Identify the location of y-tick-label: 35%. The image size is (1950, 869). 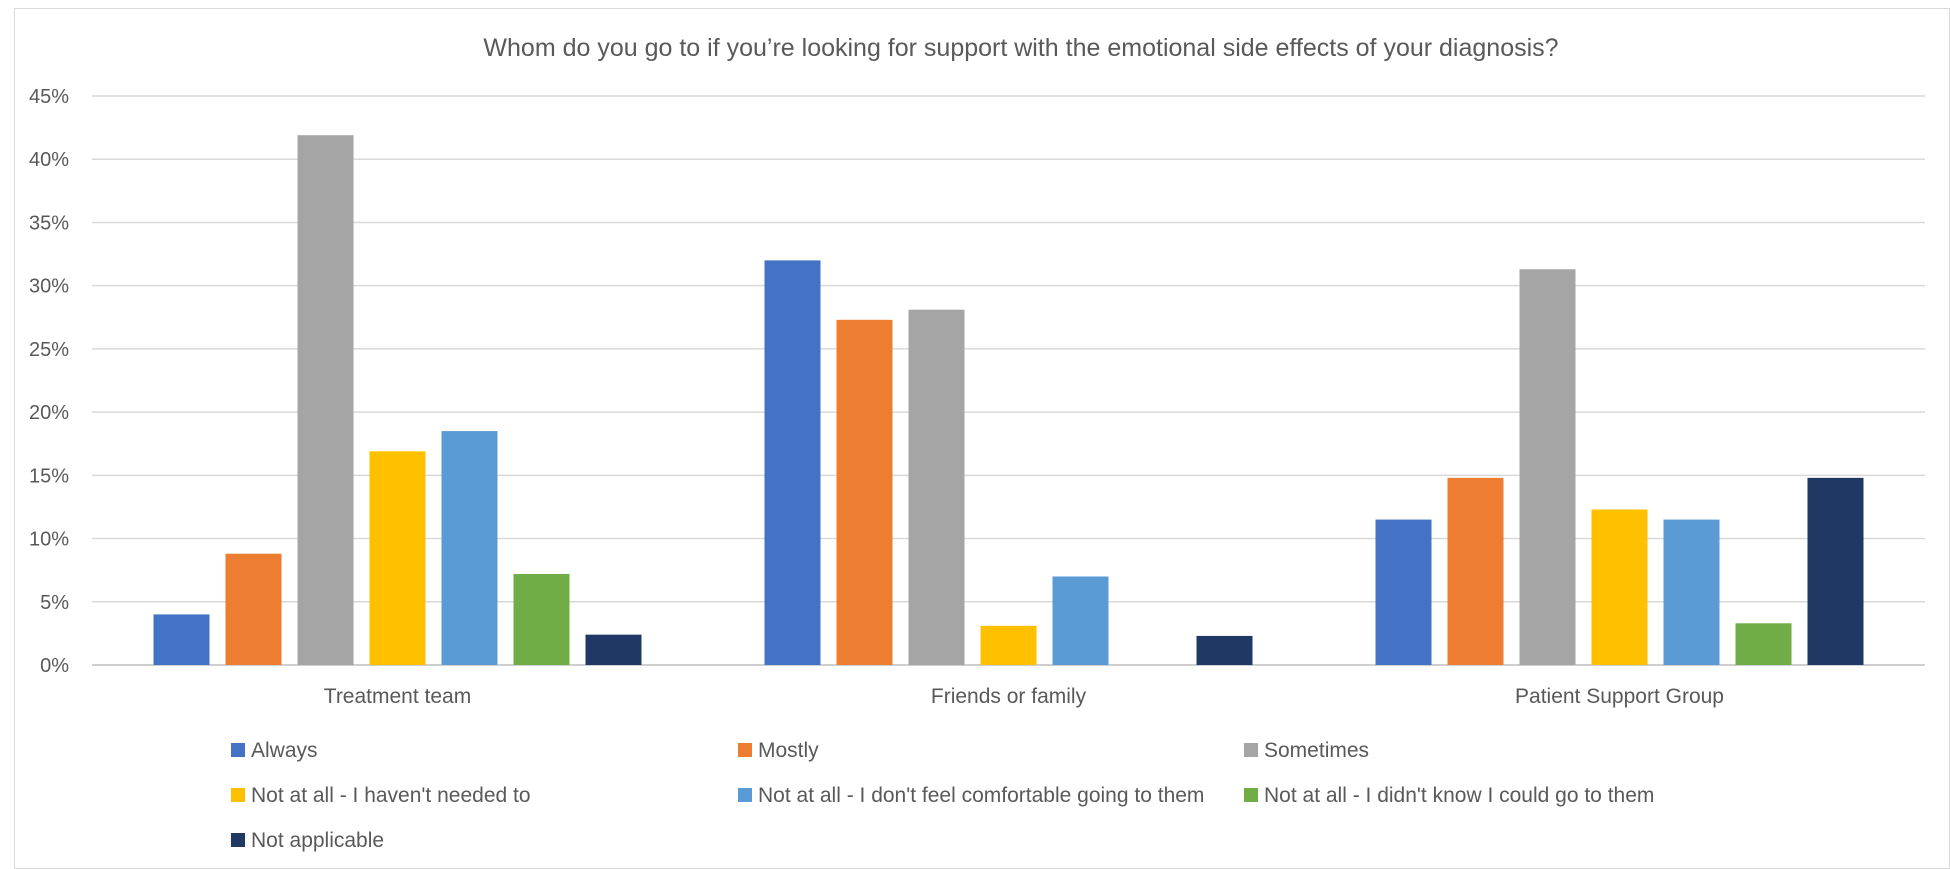
(49, 223).